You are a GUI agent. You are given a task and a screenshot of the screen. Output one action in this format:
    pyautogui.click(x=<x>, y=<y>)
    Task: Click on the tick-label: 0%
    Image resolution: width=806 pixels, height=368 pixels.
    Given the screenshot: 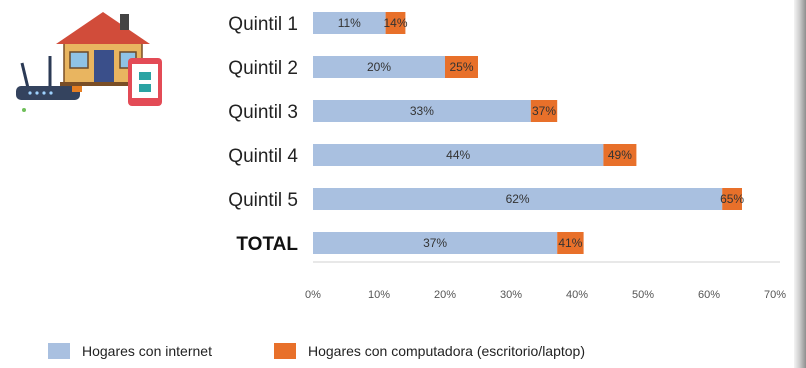 What is the action you would take?
    pyautogui.click(x=313, y=295)
    